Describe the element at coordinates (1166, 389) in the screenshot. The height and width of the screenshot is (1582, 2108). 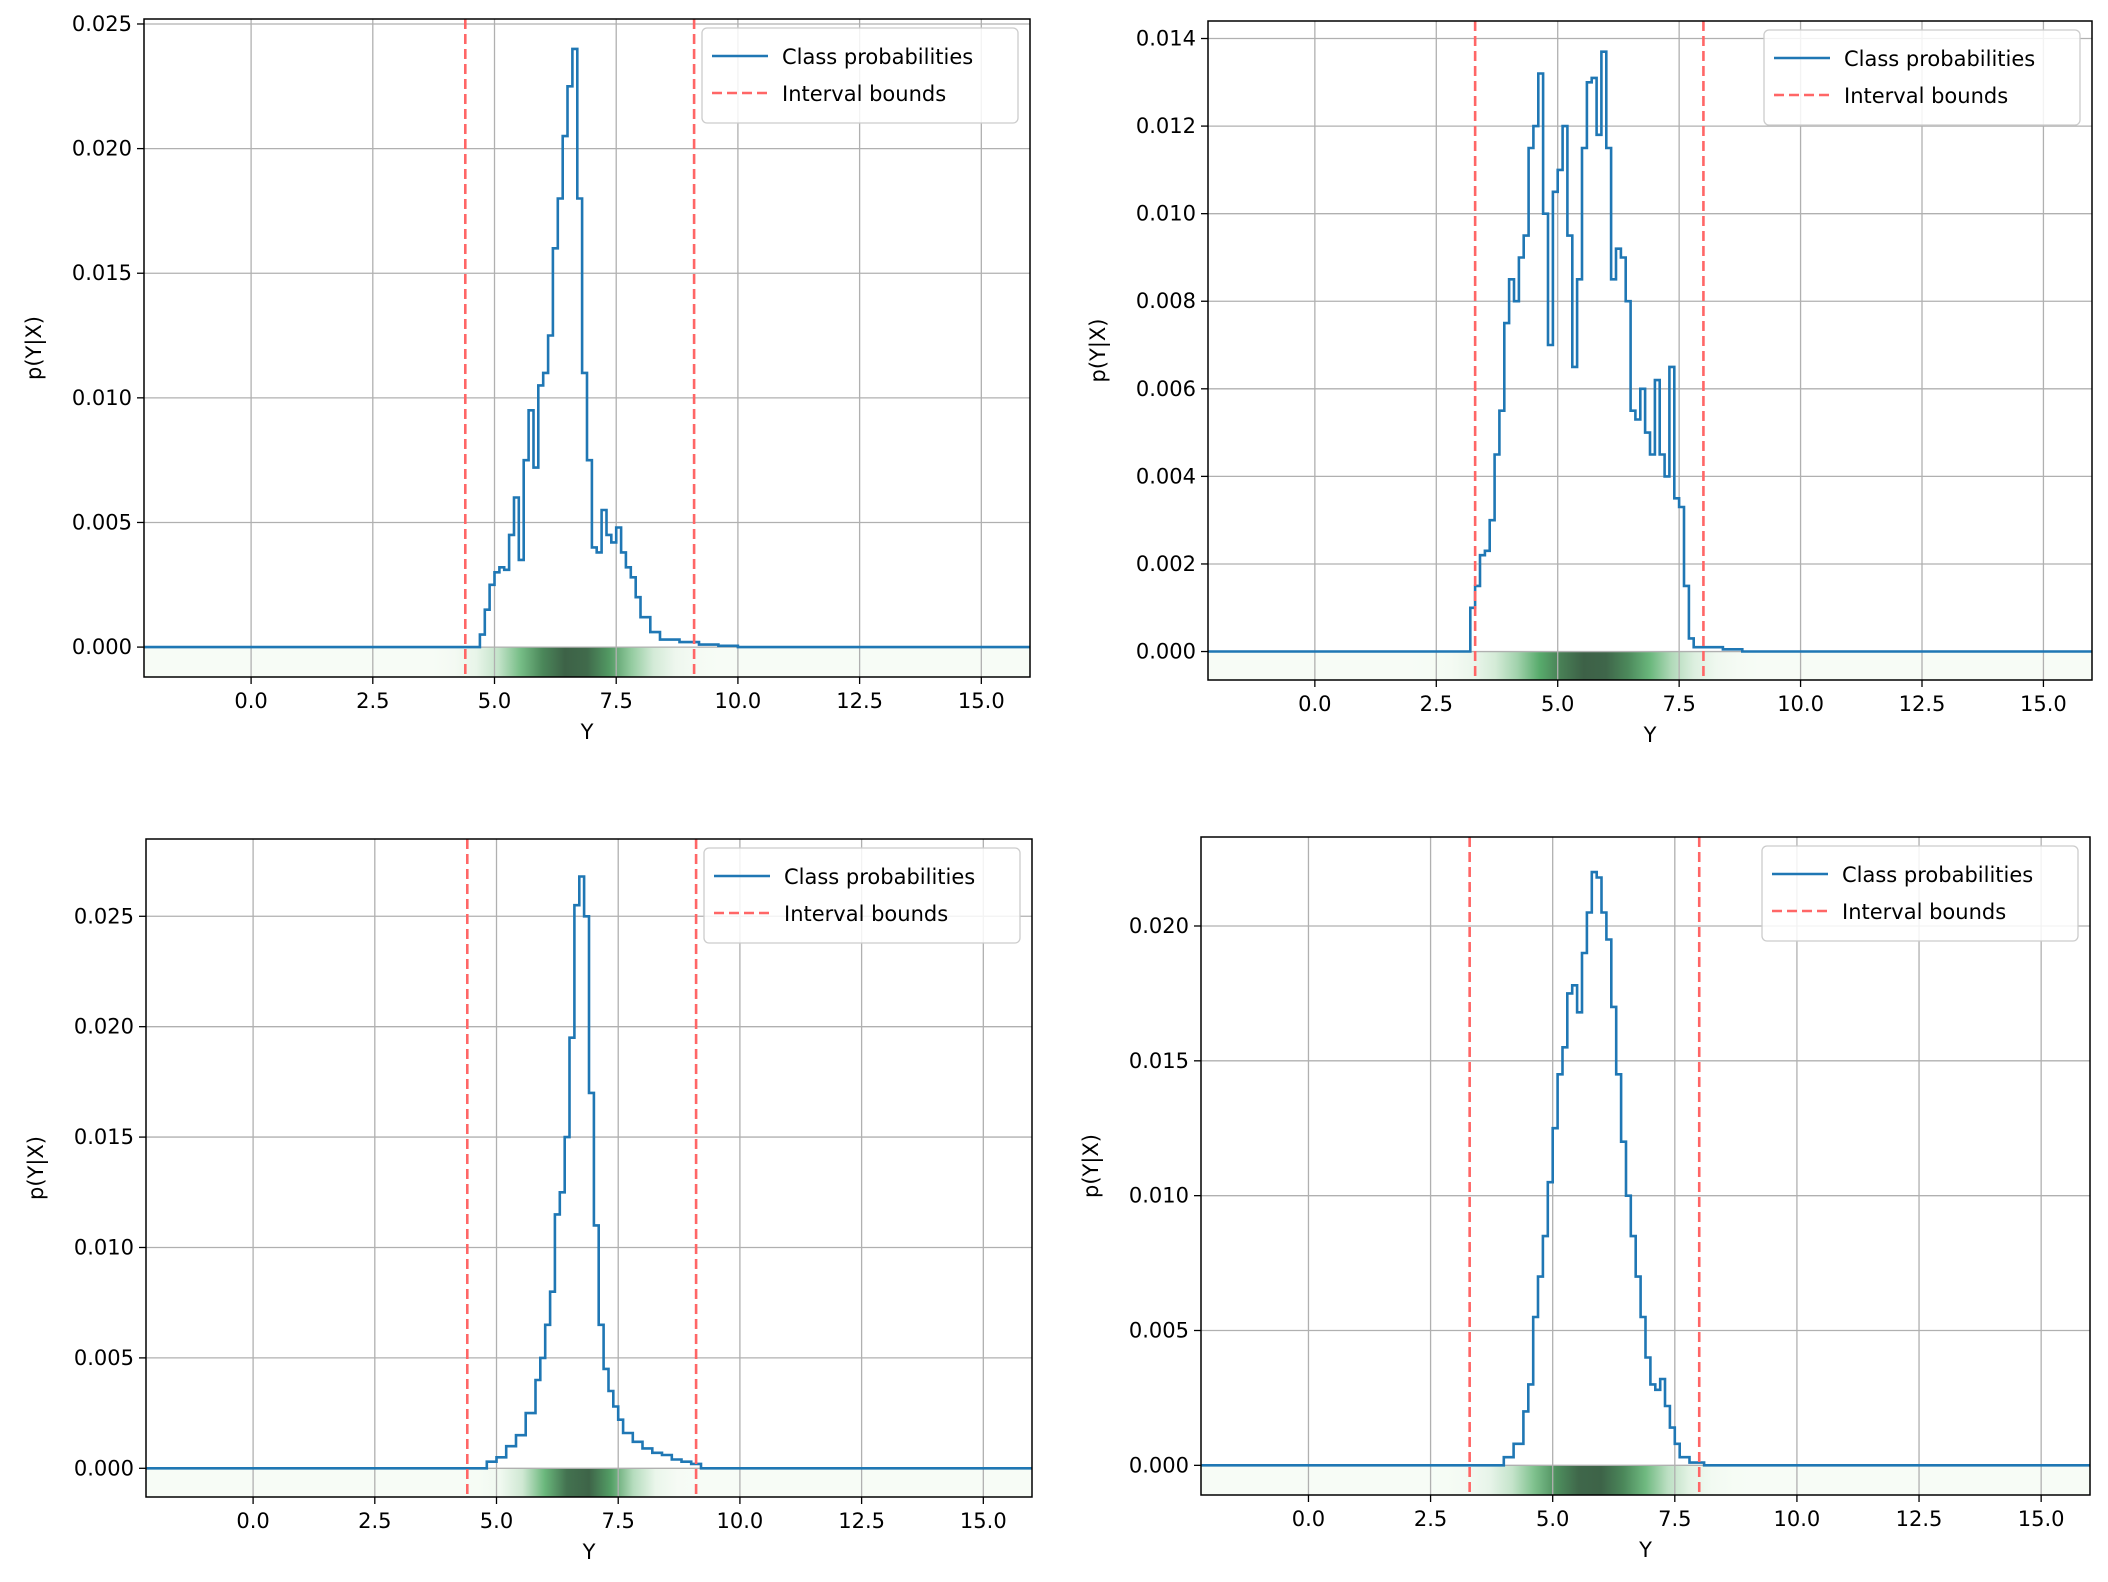
I see `y-tick-label: 0.006` at that location.